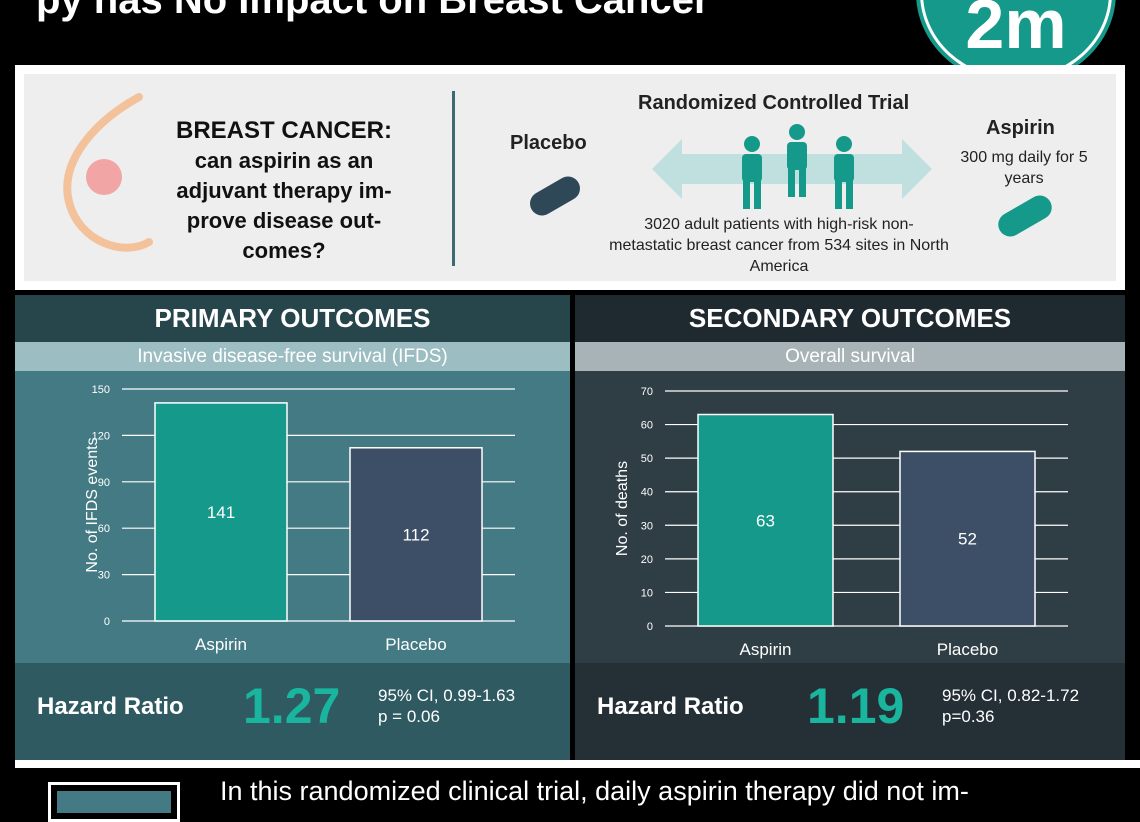 This screenshot has width=1140, height=822. I want to click on y-tick-label: 20, so click(647, 560).